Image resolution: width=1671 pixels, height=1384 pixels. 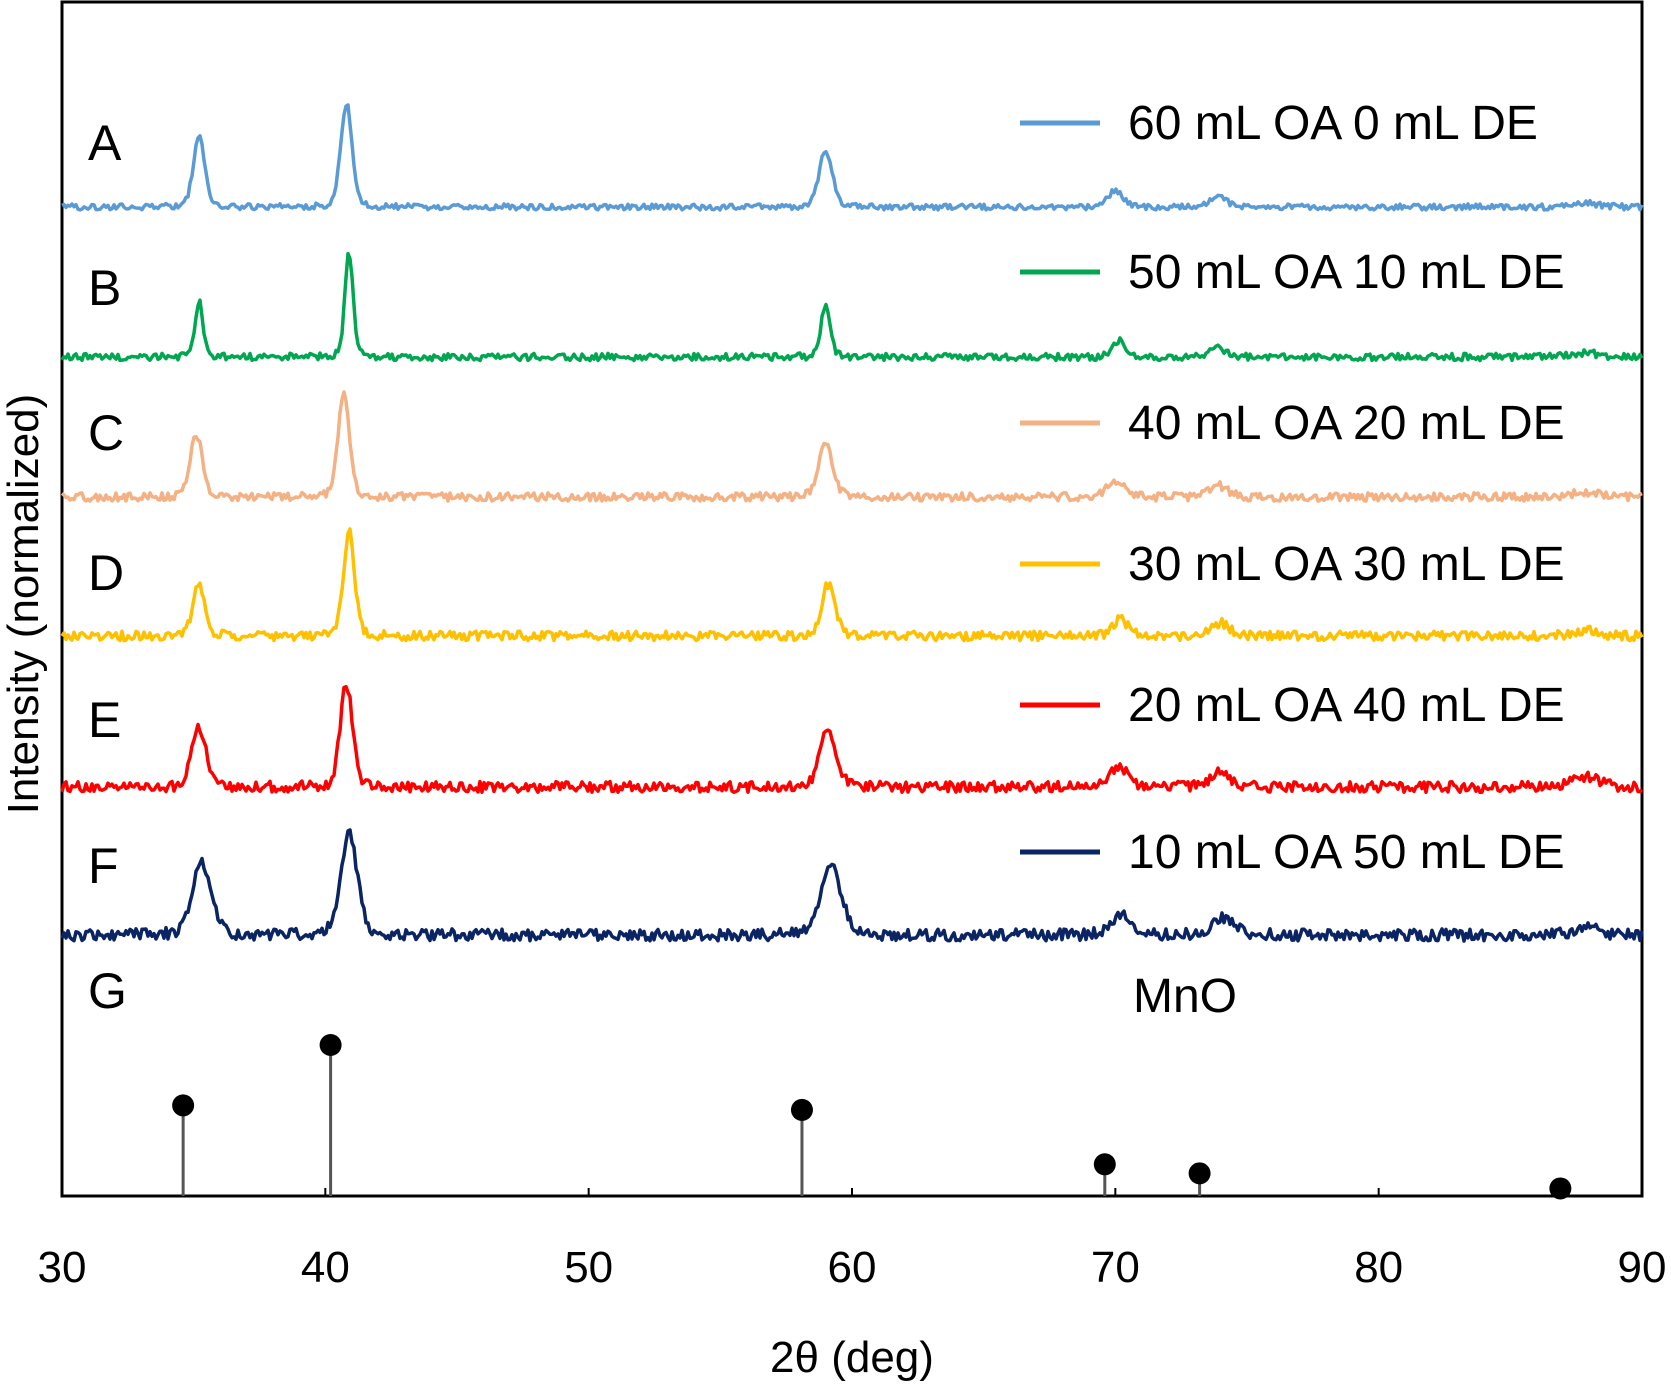 I want to click on x-tick-label: 60, so click(x=852, y=1267).